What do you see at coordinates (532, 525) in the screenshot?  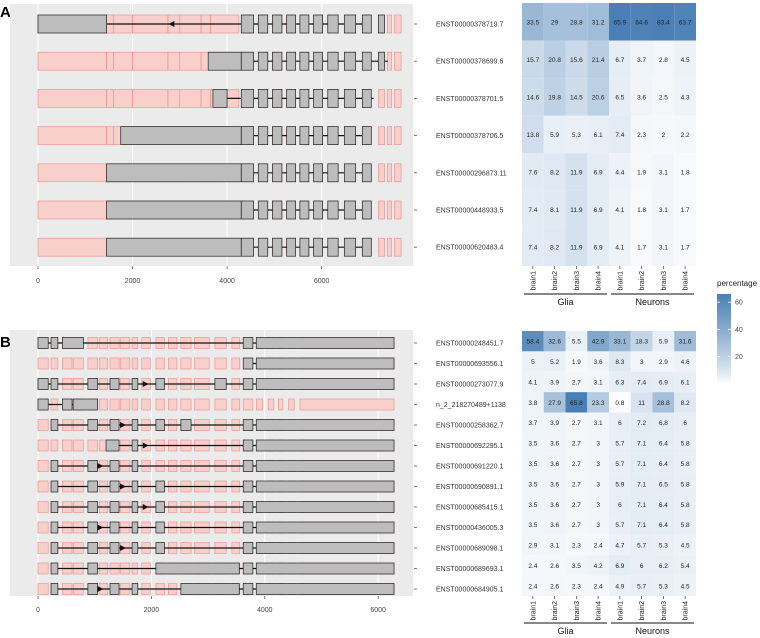 I see `heatmap-value: 3.5` at bounding box center [532, 525].